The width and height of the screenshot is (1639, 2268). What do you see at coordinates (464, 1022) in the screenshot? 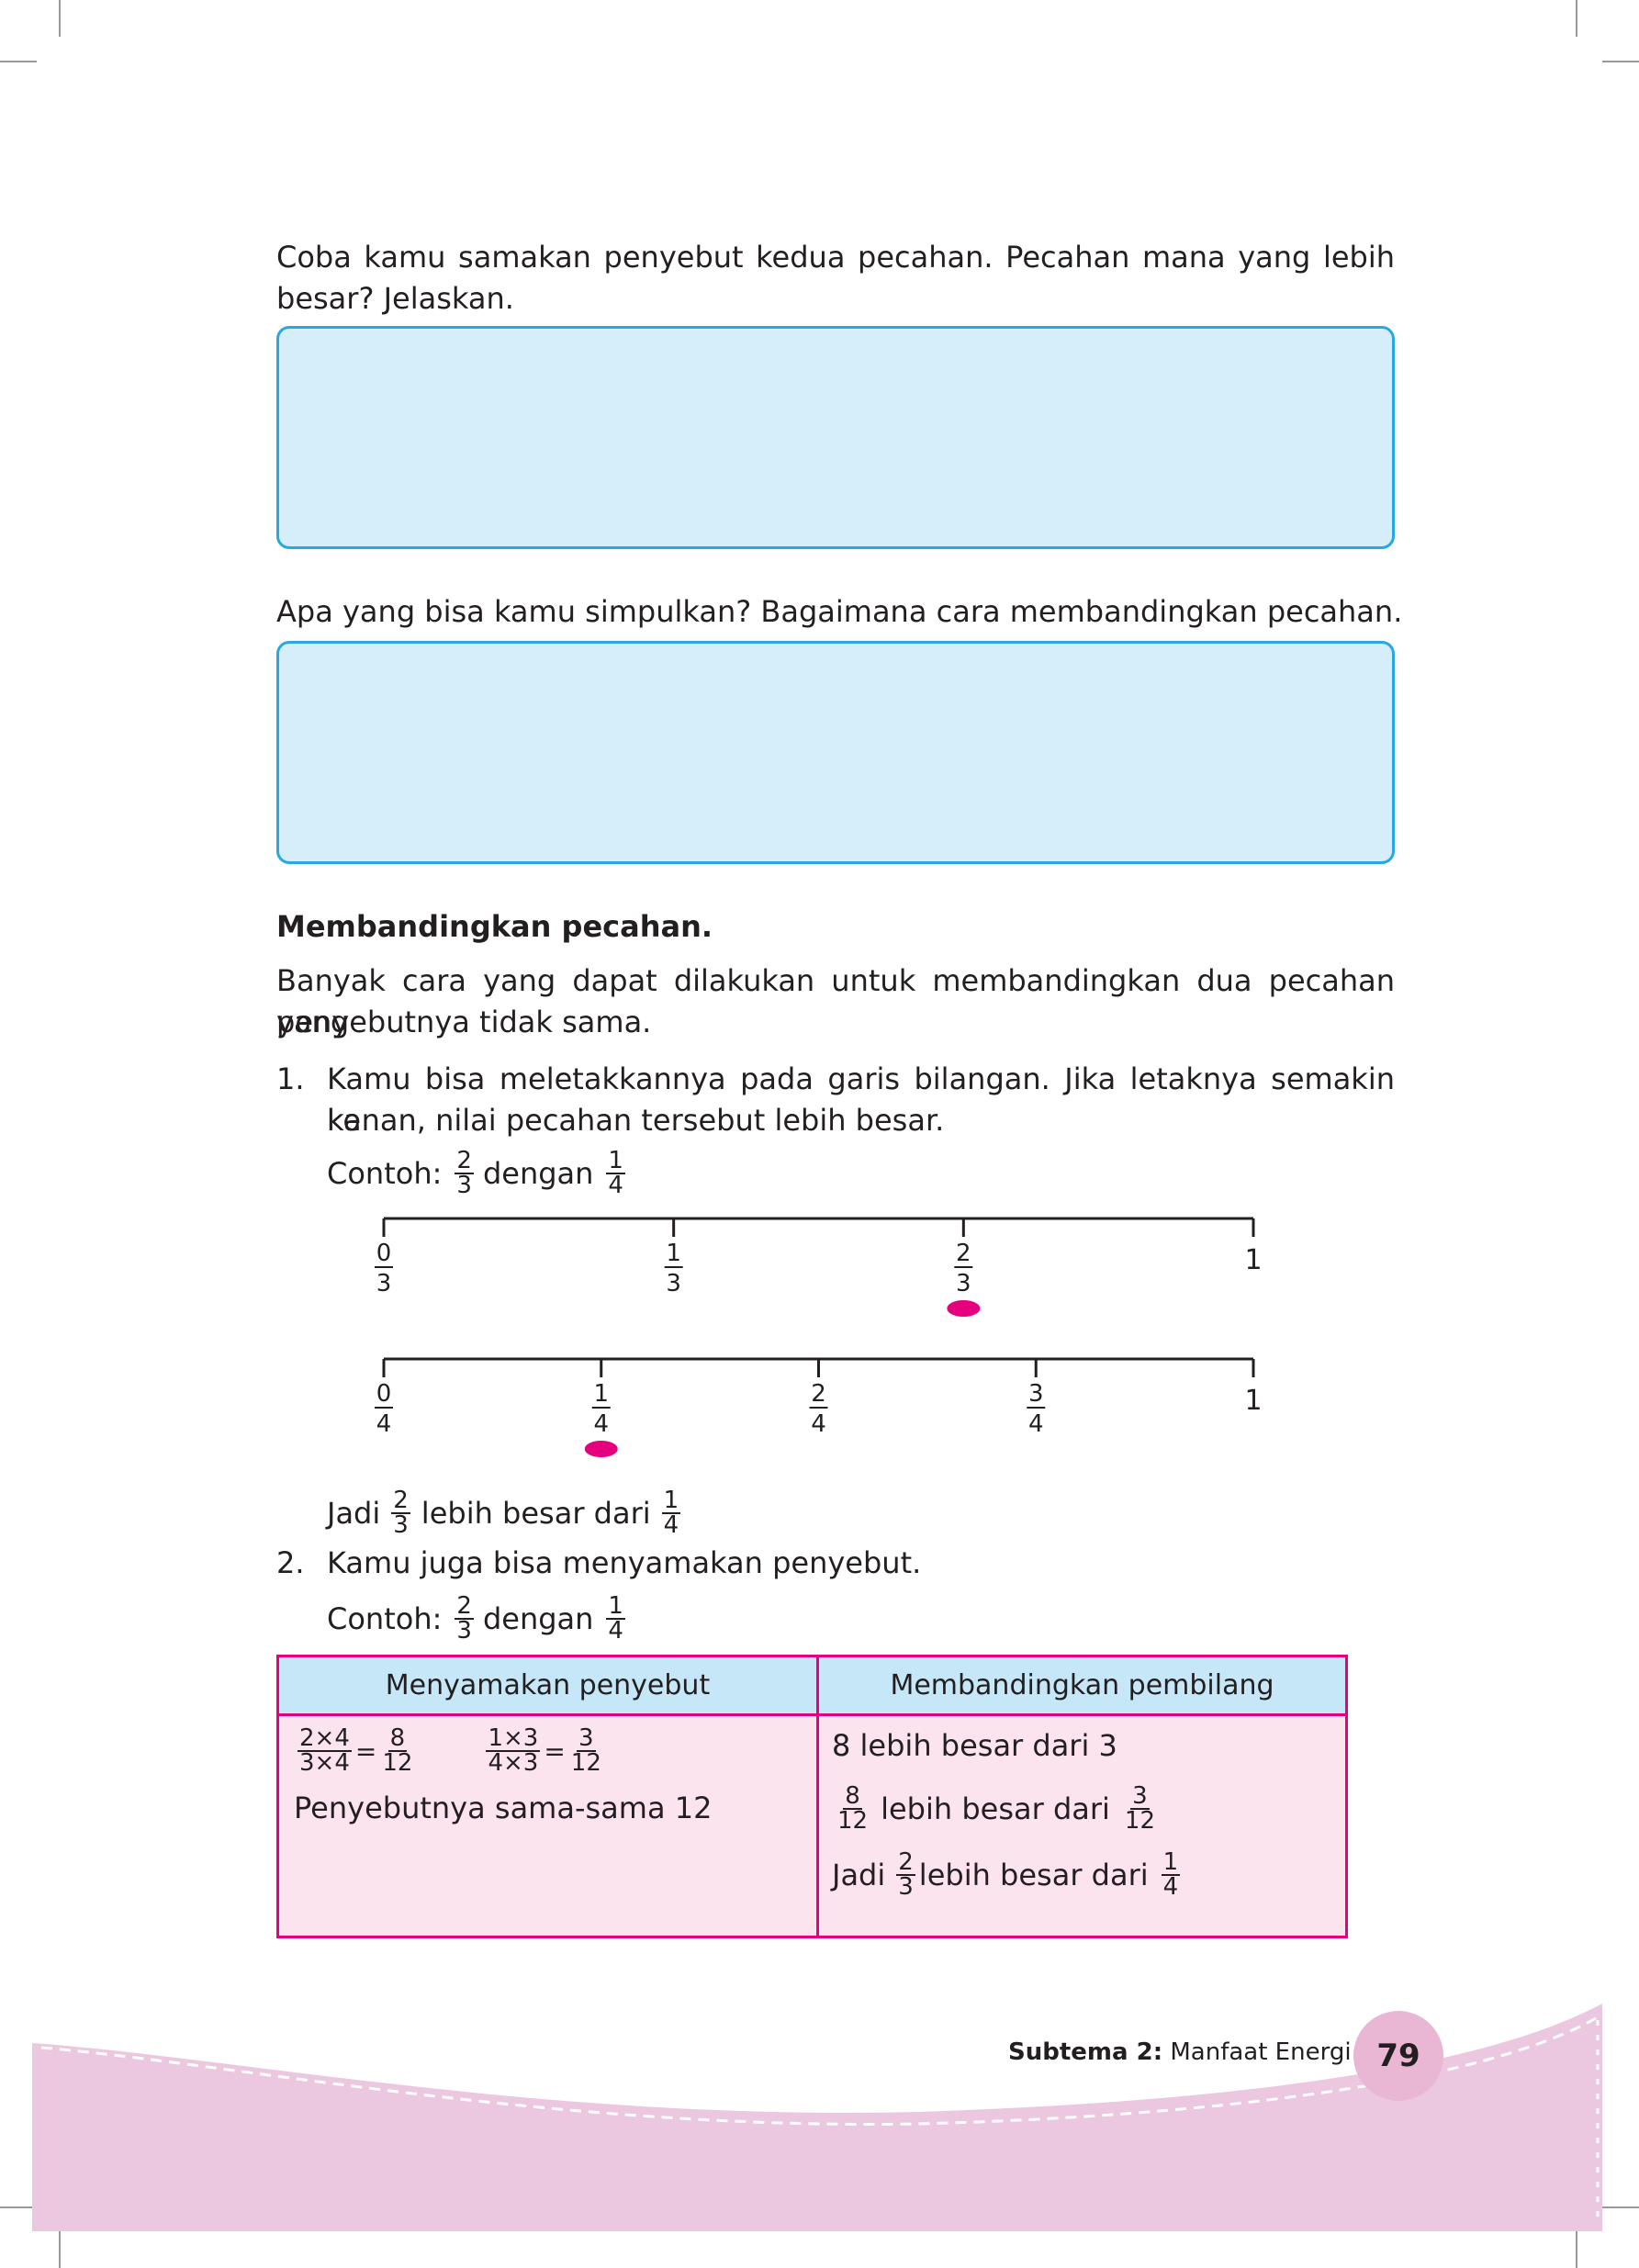
I see `section-intro-line2: penyebutnya tidak sama.` at bounding box center [464, 1022].